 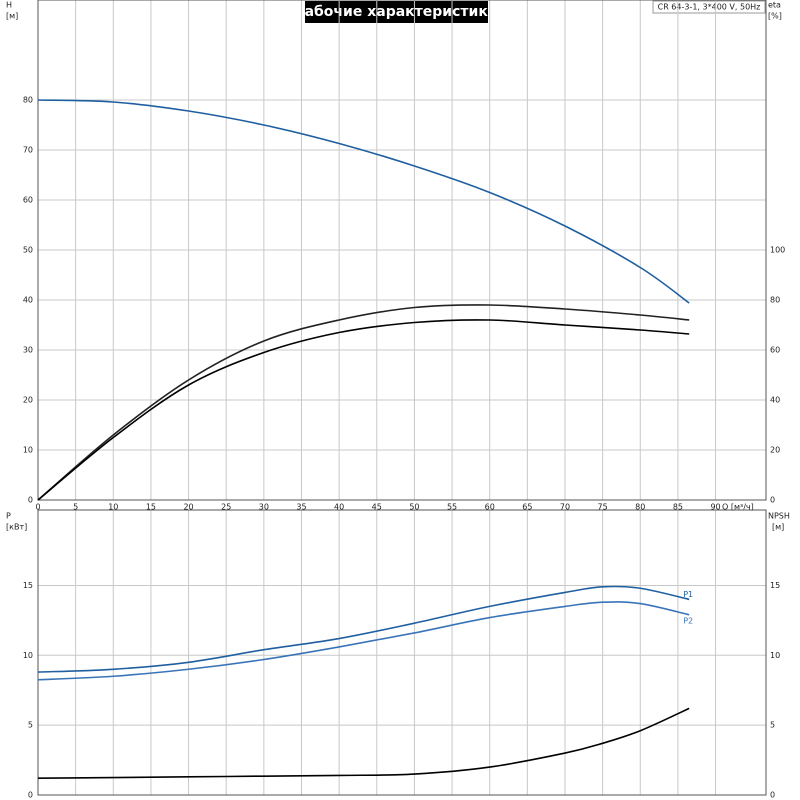 I want to click on x-tick-label: 0, so click(x=37, y=507).